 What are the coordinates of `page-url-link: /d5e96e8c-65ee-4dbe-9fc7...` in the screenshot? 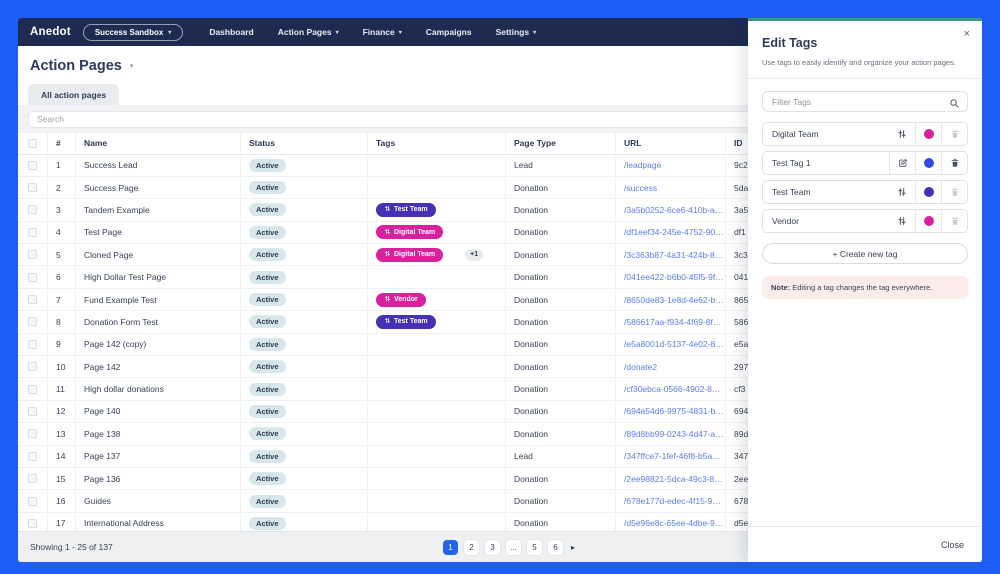 It's located at (674, 523).